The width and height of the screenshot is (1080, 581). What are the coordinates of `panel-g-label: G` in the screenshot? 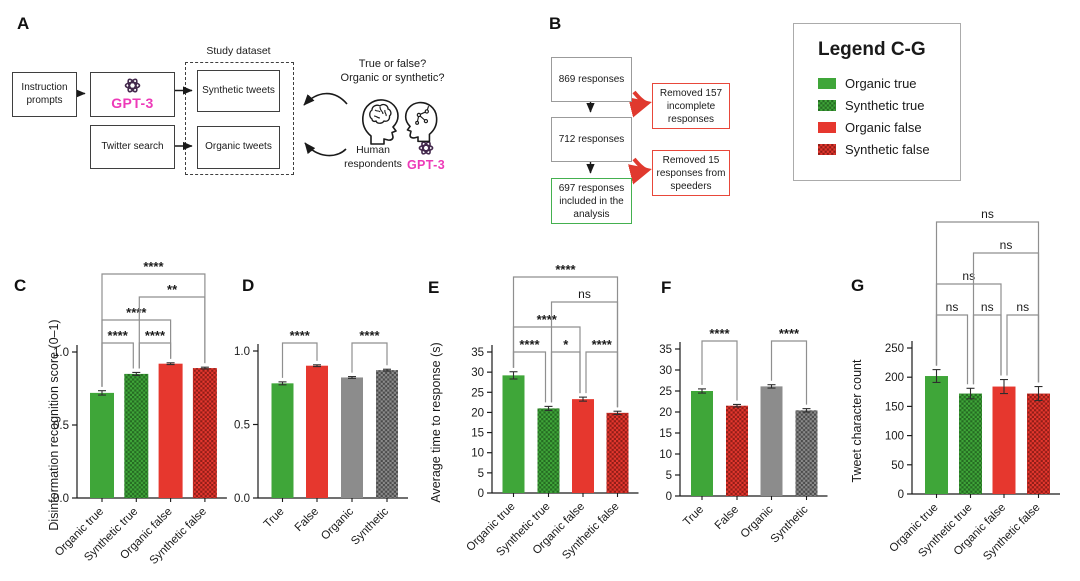 It's located at (858, 285).